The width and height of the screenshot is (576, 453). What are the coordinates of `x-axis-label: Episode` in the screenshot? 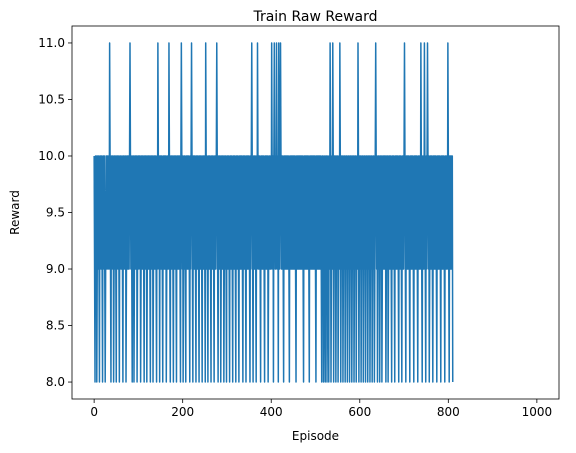 It's located at (315, 436).